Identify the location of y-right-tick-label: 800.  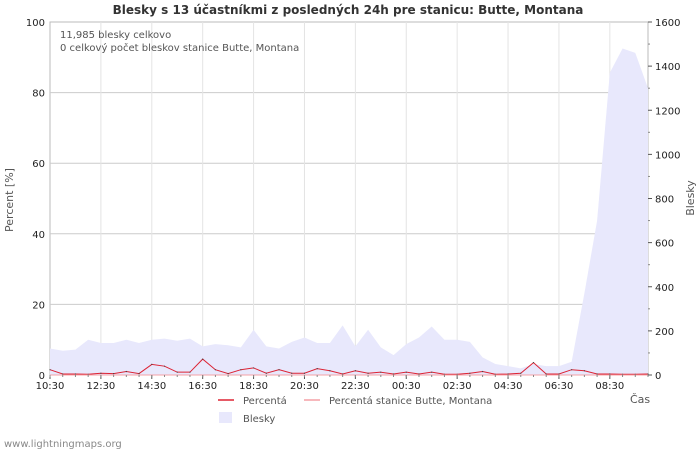
(664, 200).